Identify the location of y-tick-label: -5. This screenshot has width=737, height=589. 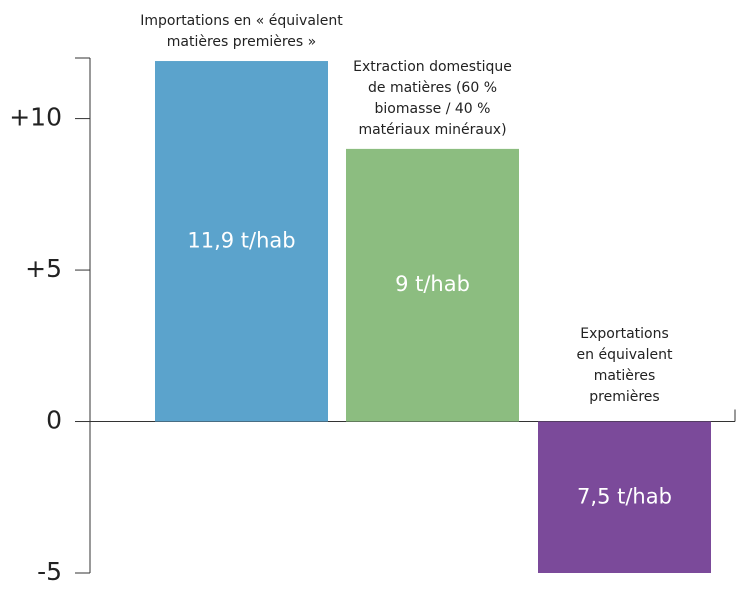
(49, 571).